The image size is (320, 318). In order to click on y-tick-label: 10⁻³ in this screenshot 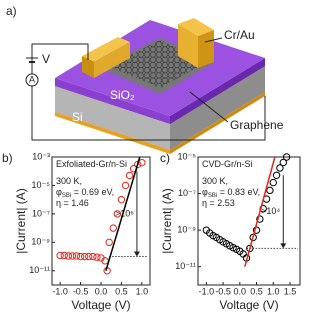, I will do `click(41, 156)`.